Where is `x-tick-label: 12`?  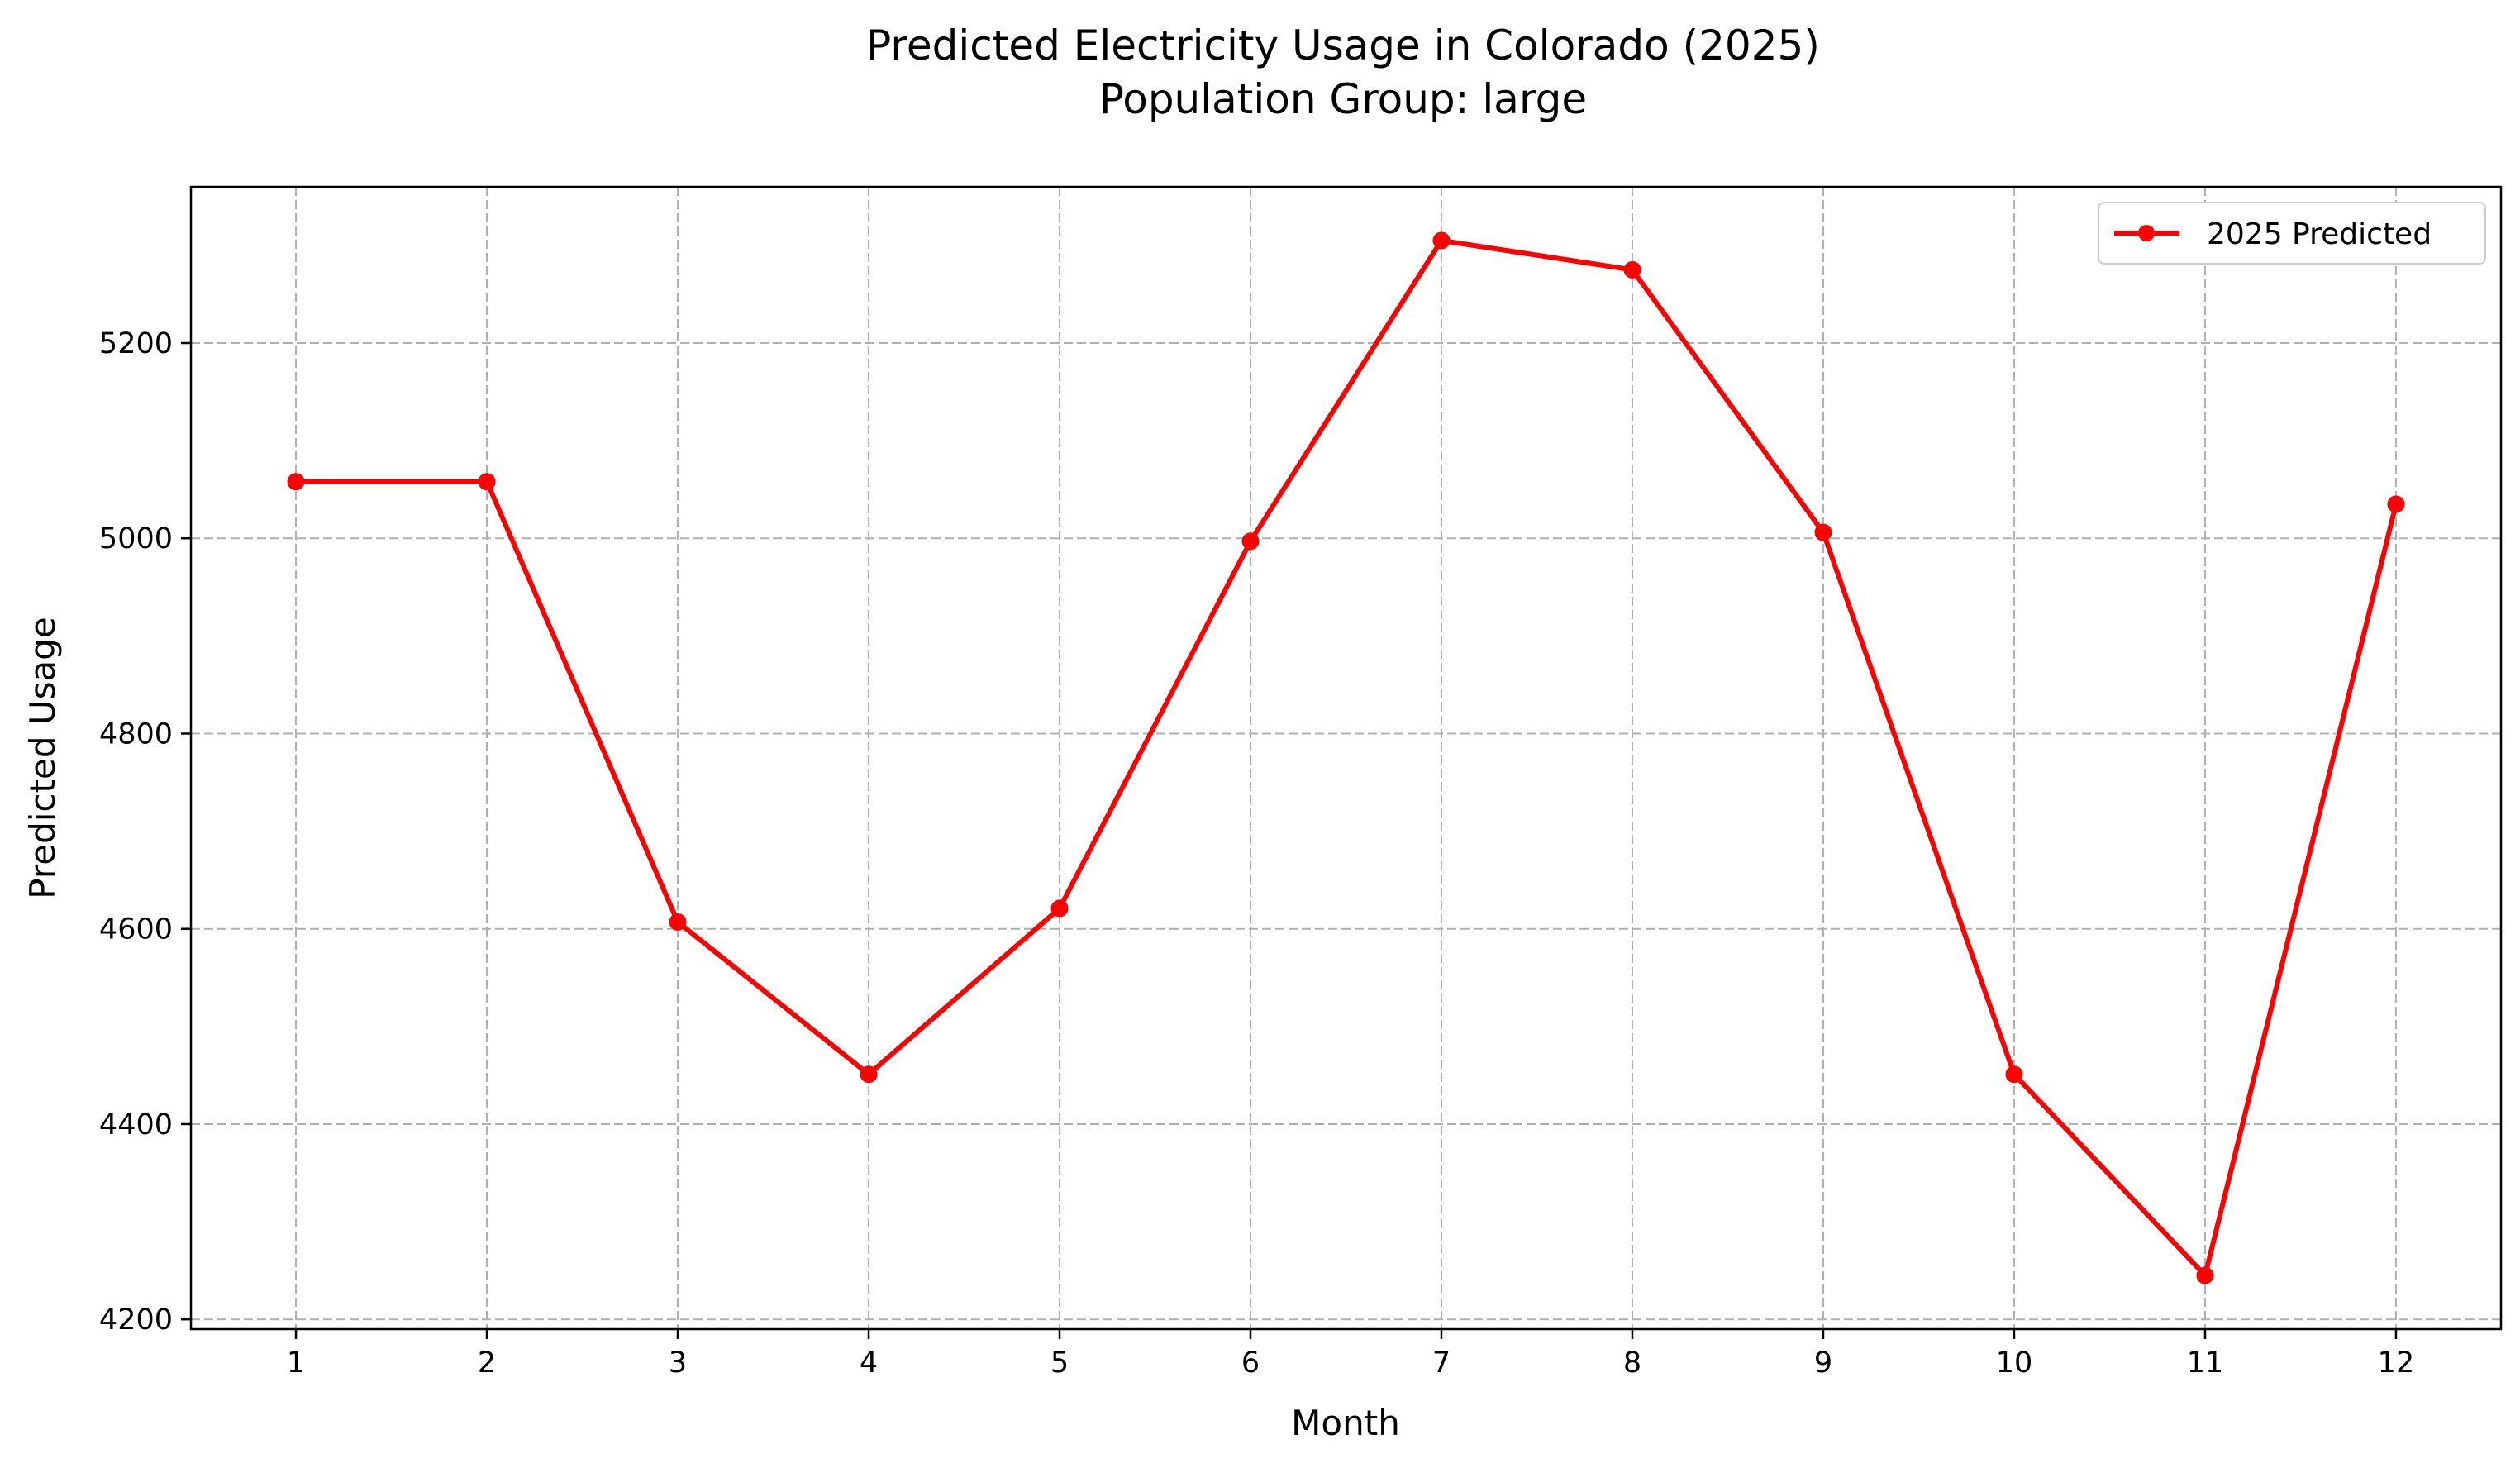 x-tick-label: 12 is located at coordinates (2396, 1363).